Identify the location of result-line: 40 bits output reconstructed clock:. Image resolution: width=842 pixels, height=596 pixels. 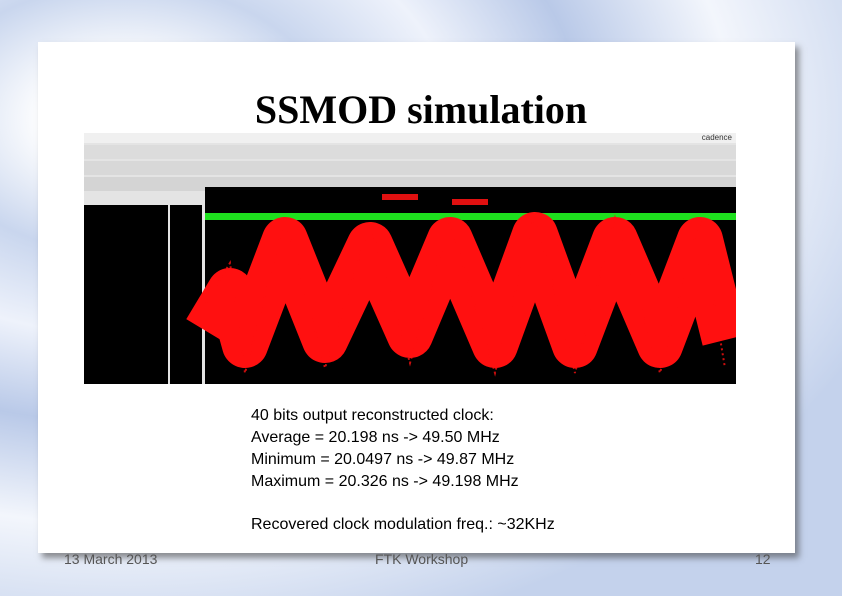
(372, 415).